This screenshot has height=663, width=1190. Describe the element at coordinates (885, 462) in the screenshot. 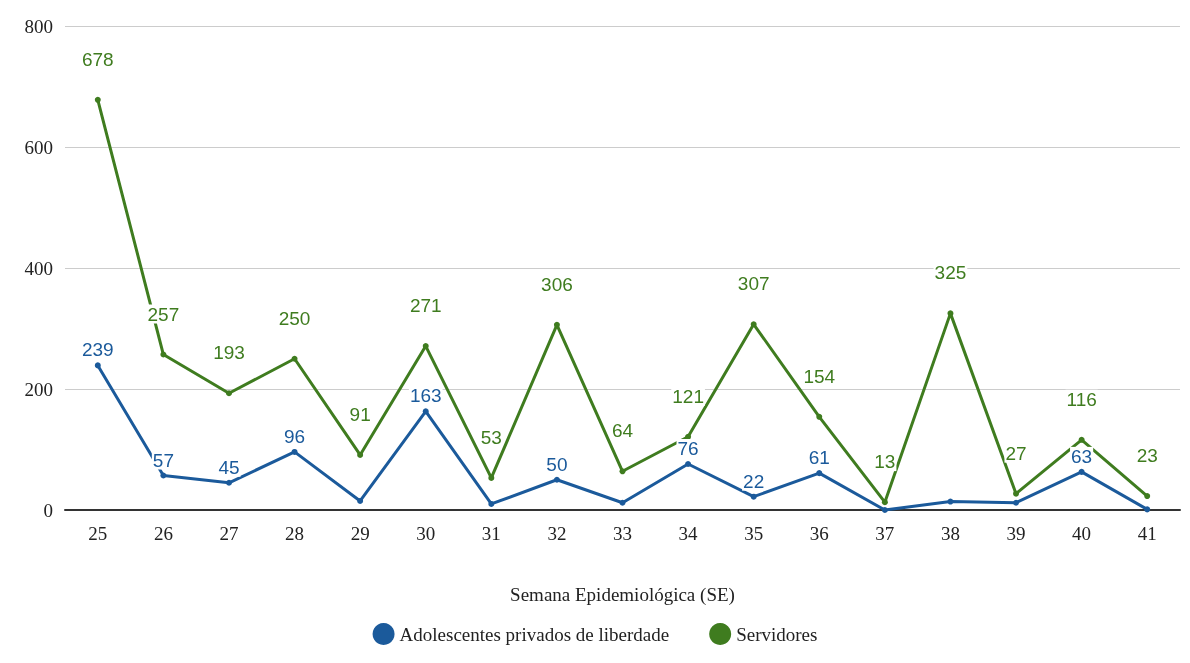

I see `data-label: 13` at that location.